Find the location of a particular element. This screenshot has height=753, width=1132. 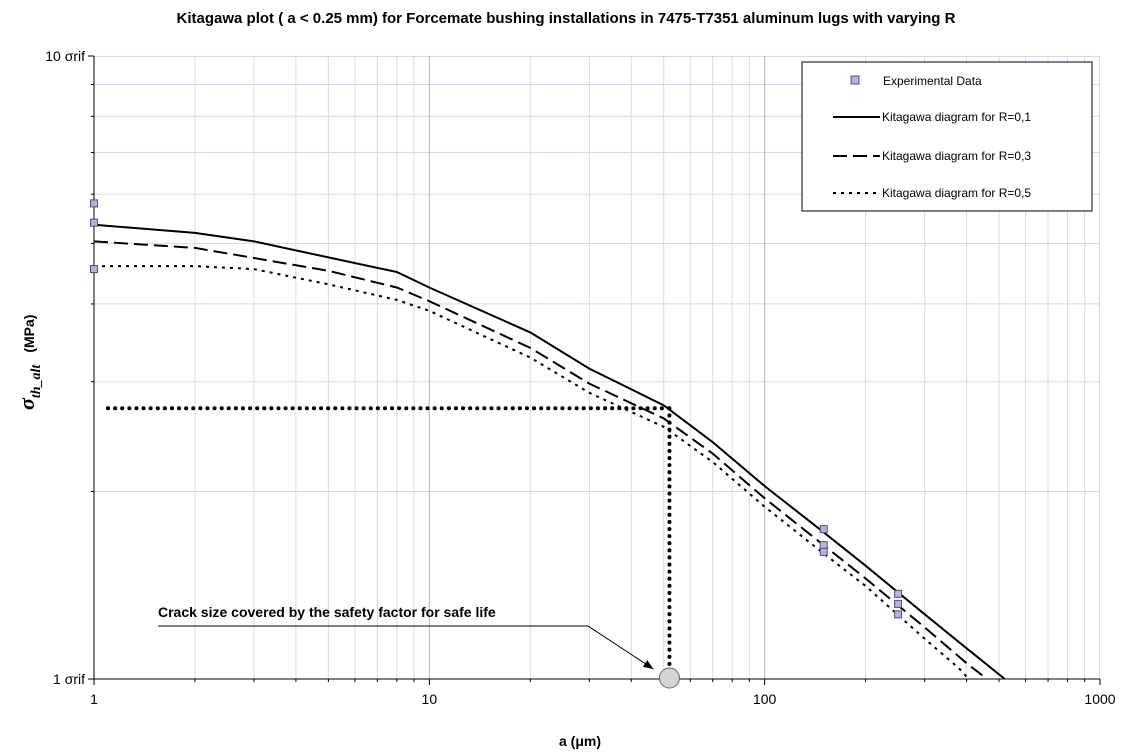

y-axis-label-unit: (MPa) is located at coordinates (29, 334).